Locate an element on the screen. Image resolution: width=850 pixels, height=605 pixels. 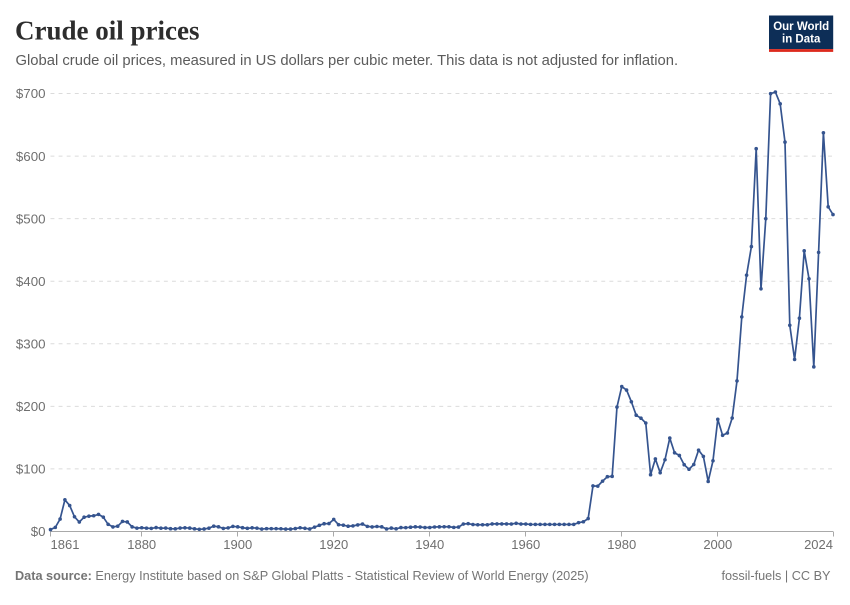
svg-text: 1861 is located at coordinates (65, 544).